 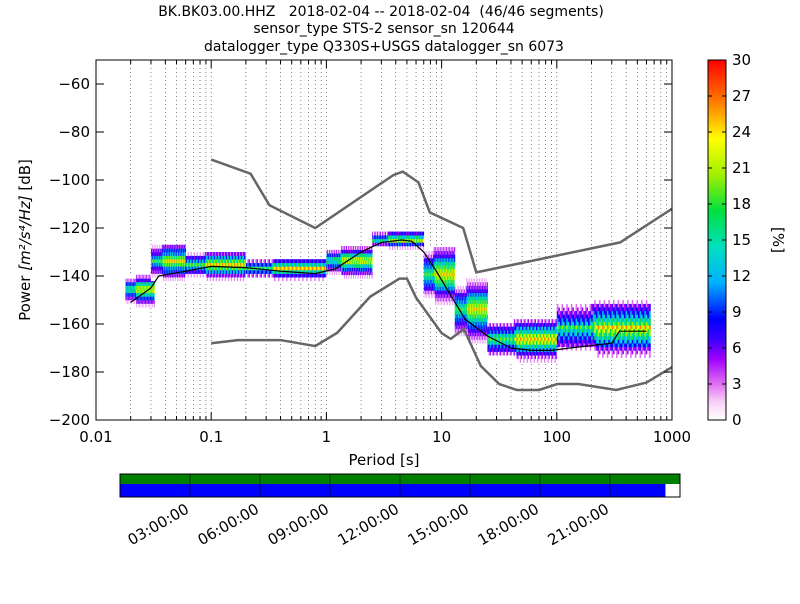 What do you see at coordinates (383, 29) in the screenshot?
I see `title-line-2: sensor_type STS-2 sensor_sn 120644` at bounding box center [383, 29].